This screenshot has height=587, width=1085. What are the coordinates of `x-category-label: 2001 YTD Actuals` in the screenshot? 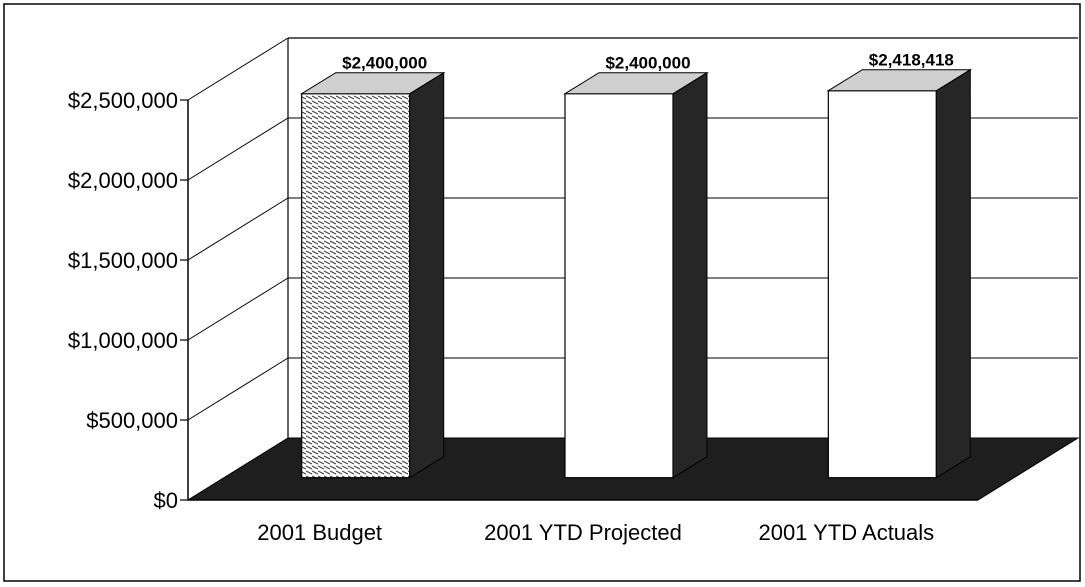 It's located at (846, 532).